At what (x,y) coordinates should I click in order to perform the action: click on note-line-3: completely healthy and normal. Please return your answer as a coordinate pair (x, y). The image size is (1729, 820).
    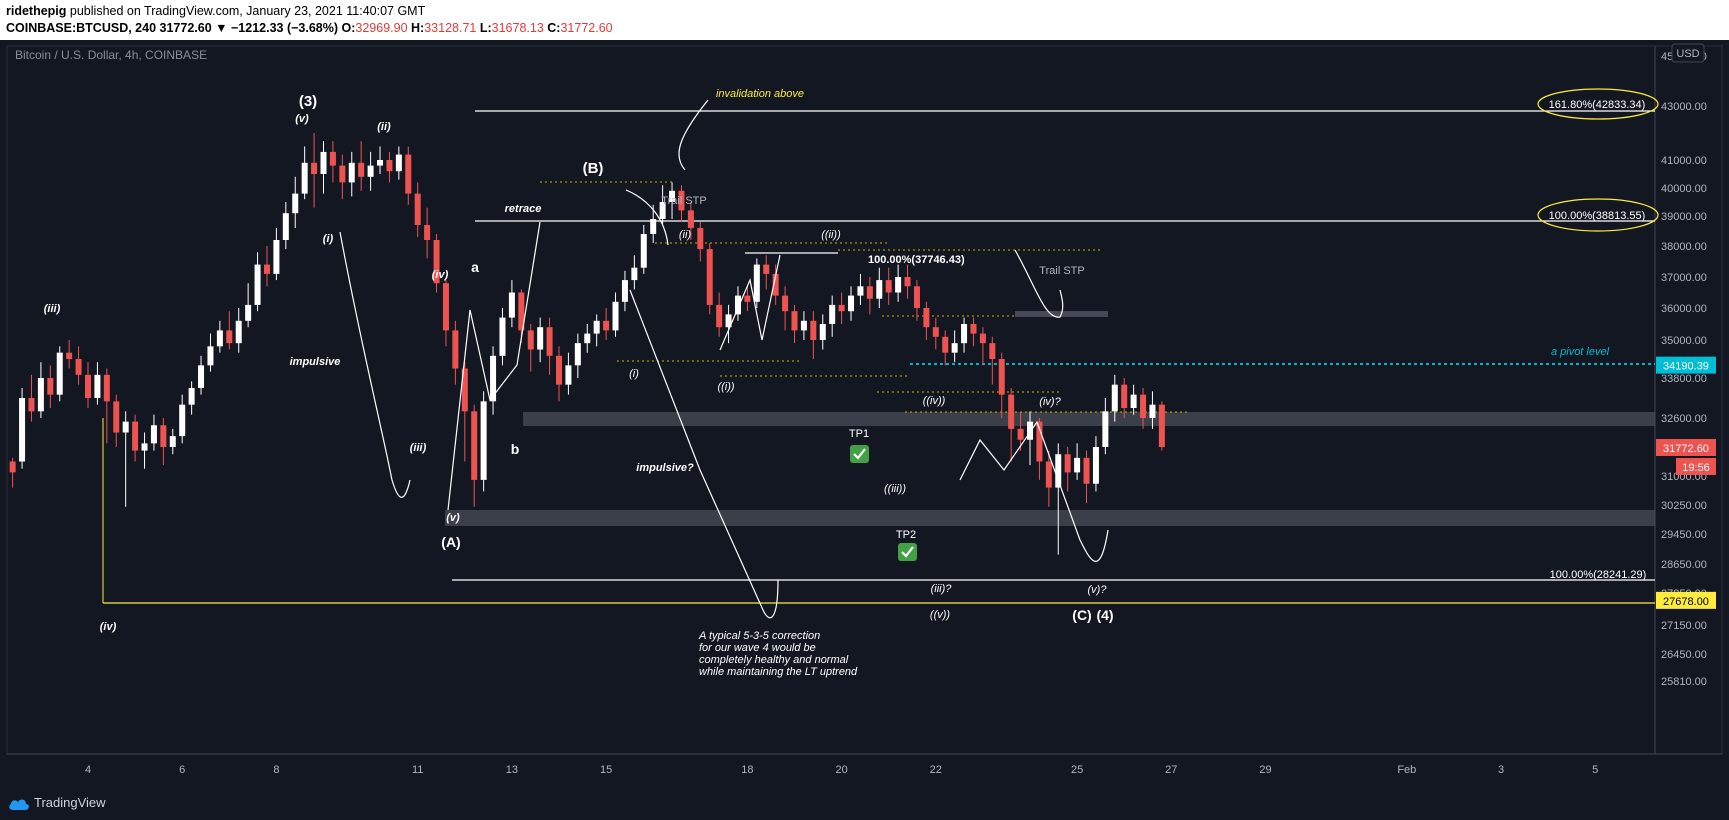
    Looking at the image, I should click on (774, 660).